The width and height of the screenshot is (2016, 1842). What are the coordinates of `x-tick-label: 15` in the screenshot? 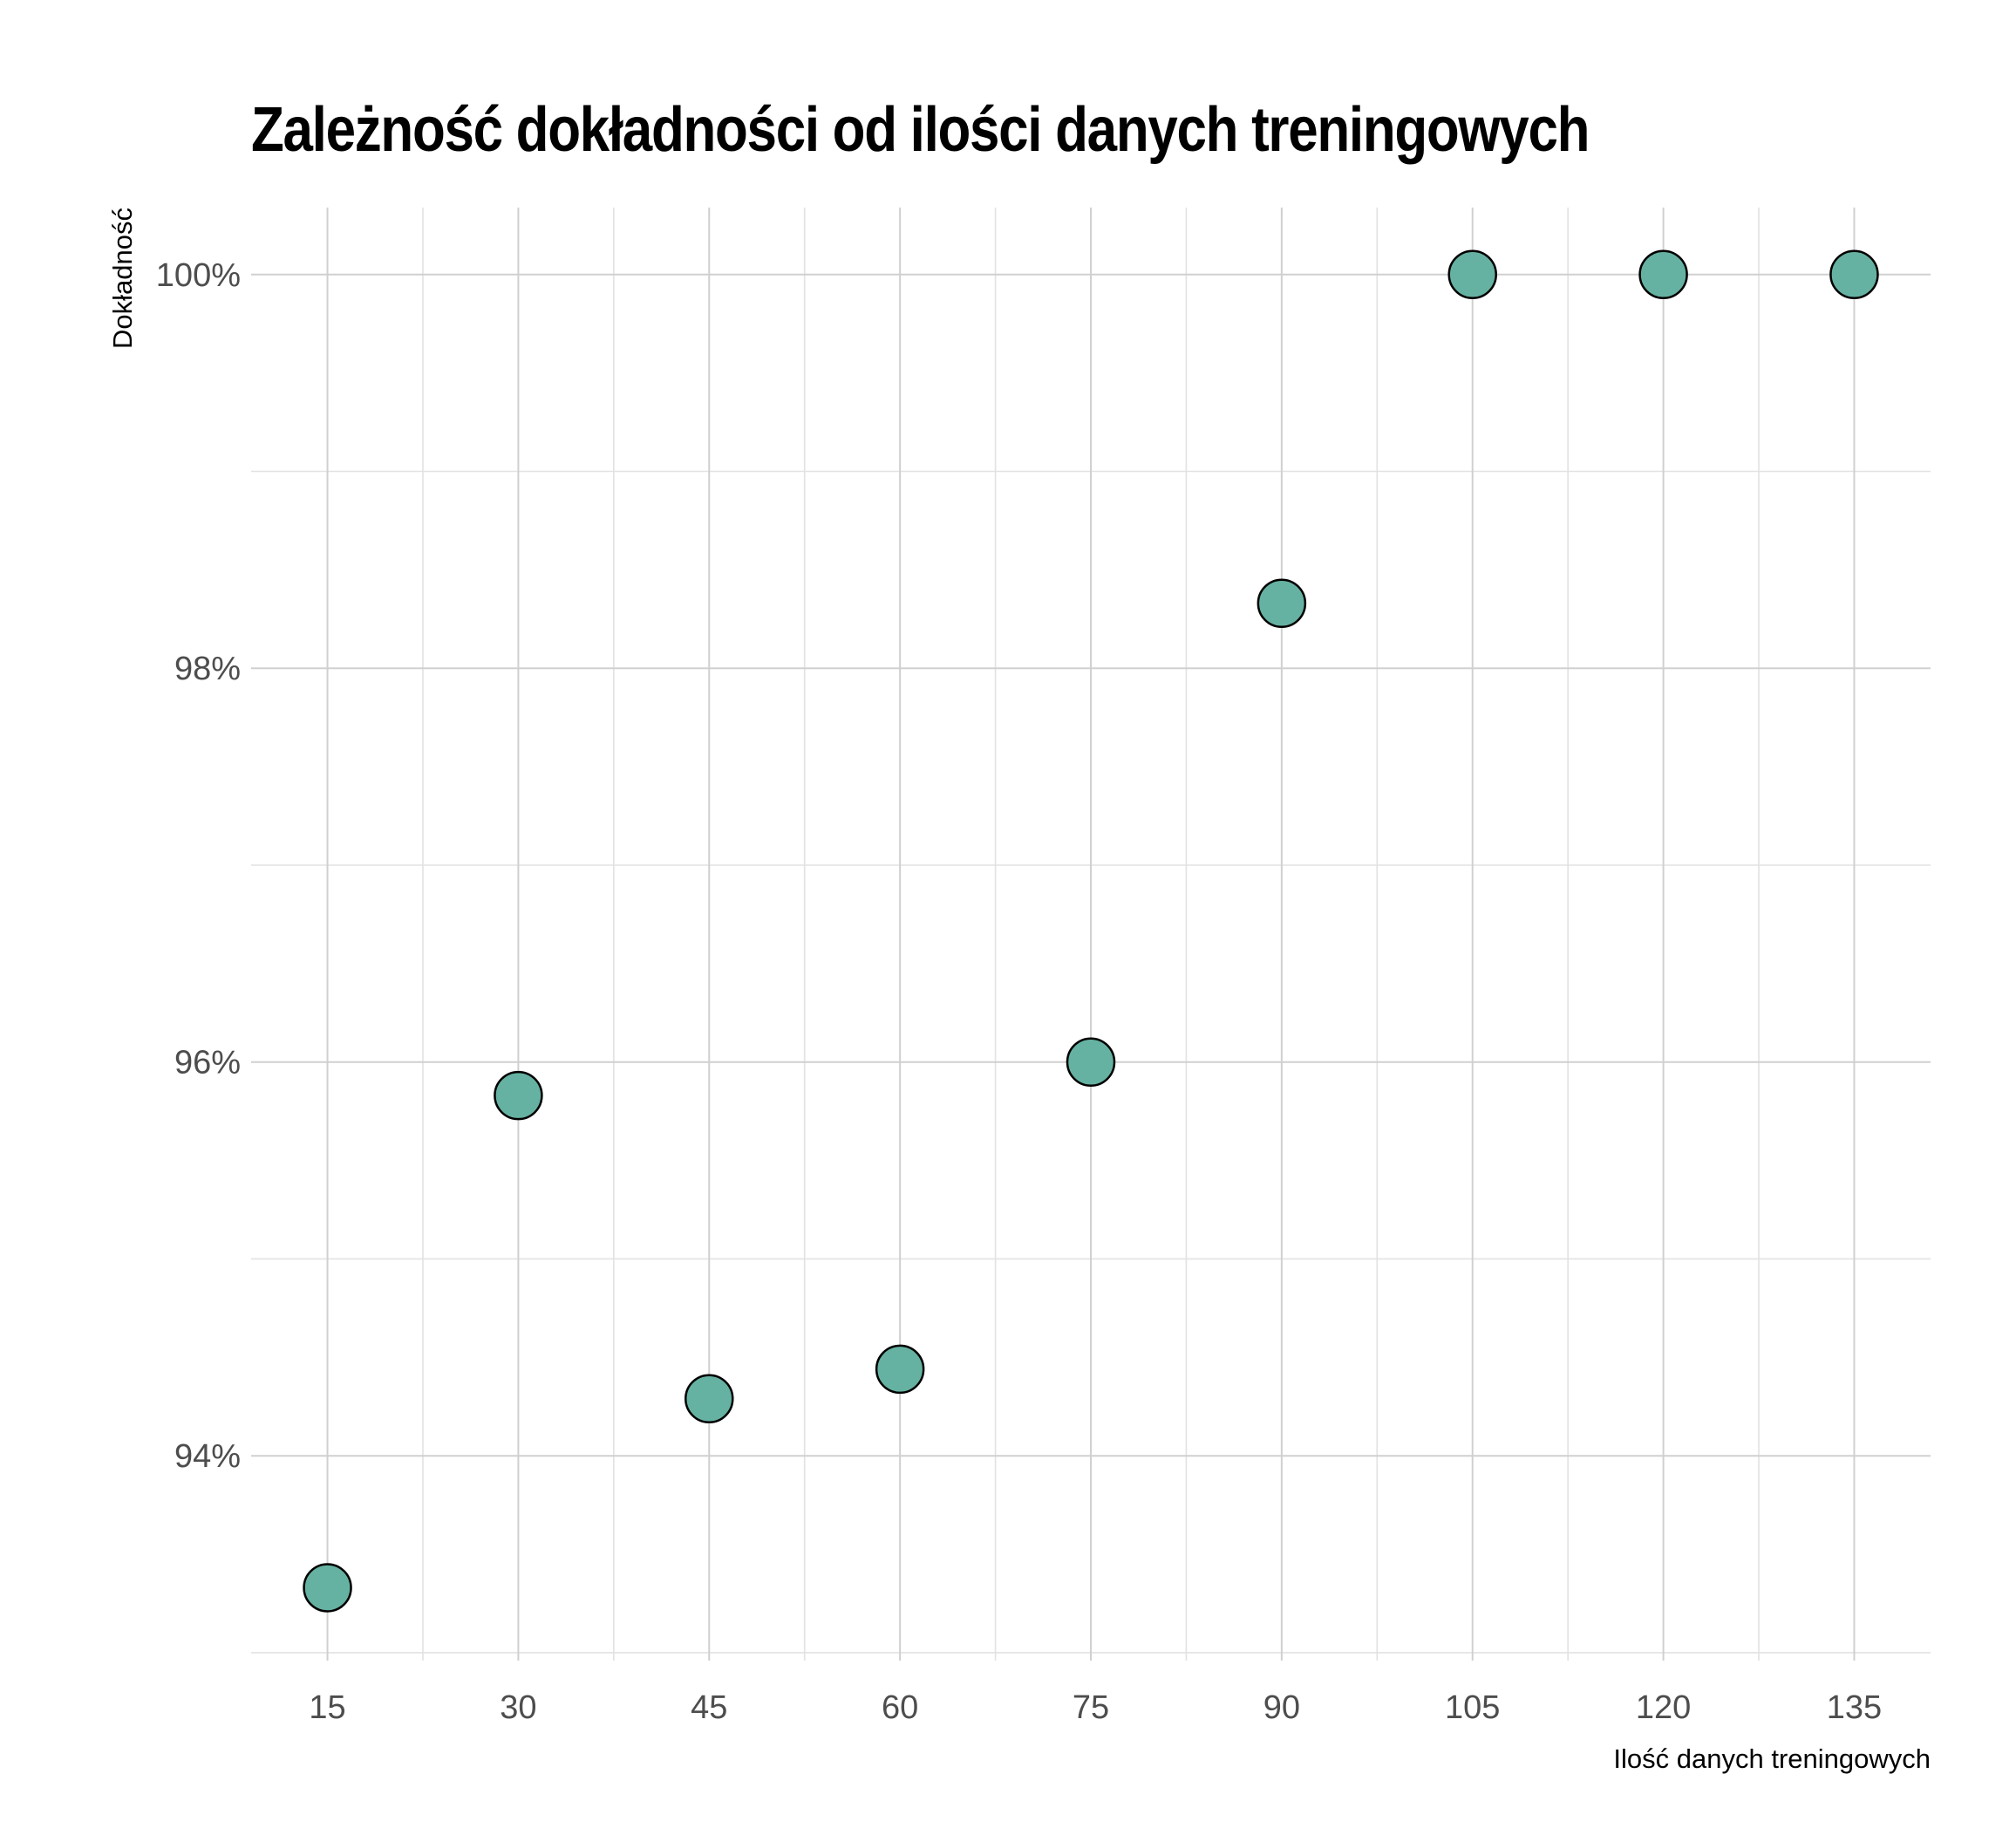 It's located at (327, 1708).